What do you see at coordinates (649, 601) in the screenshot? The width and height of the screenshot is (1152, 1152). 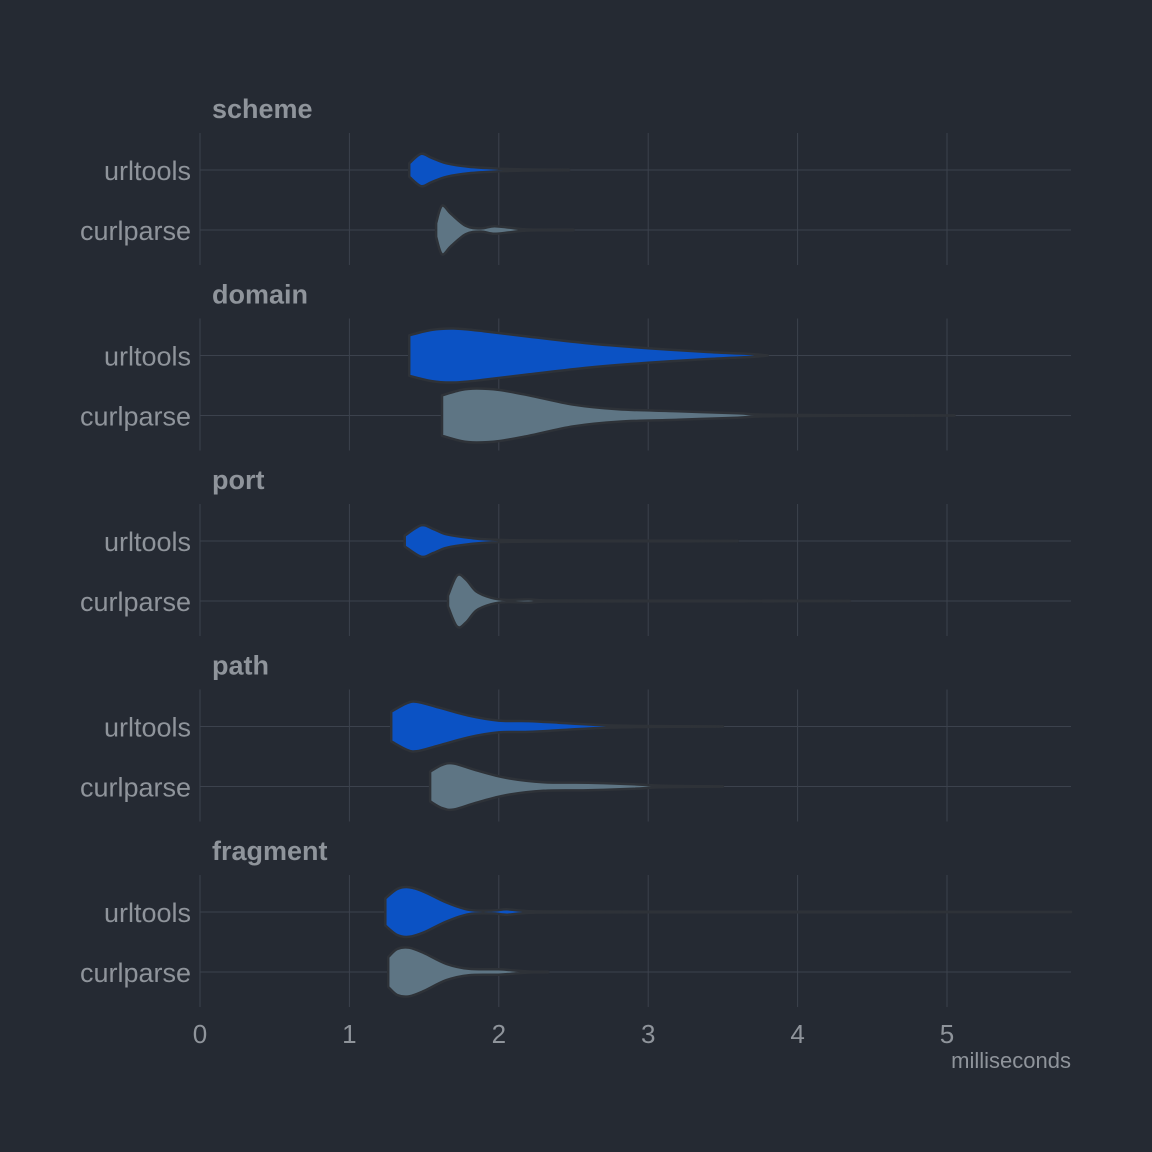 I see `violin-port-curlparse` at bounding box center [649, 601].